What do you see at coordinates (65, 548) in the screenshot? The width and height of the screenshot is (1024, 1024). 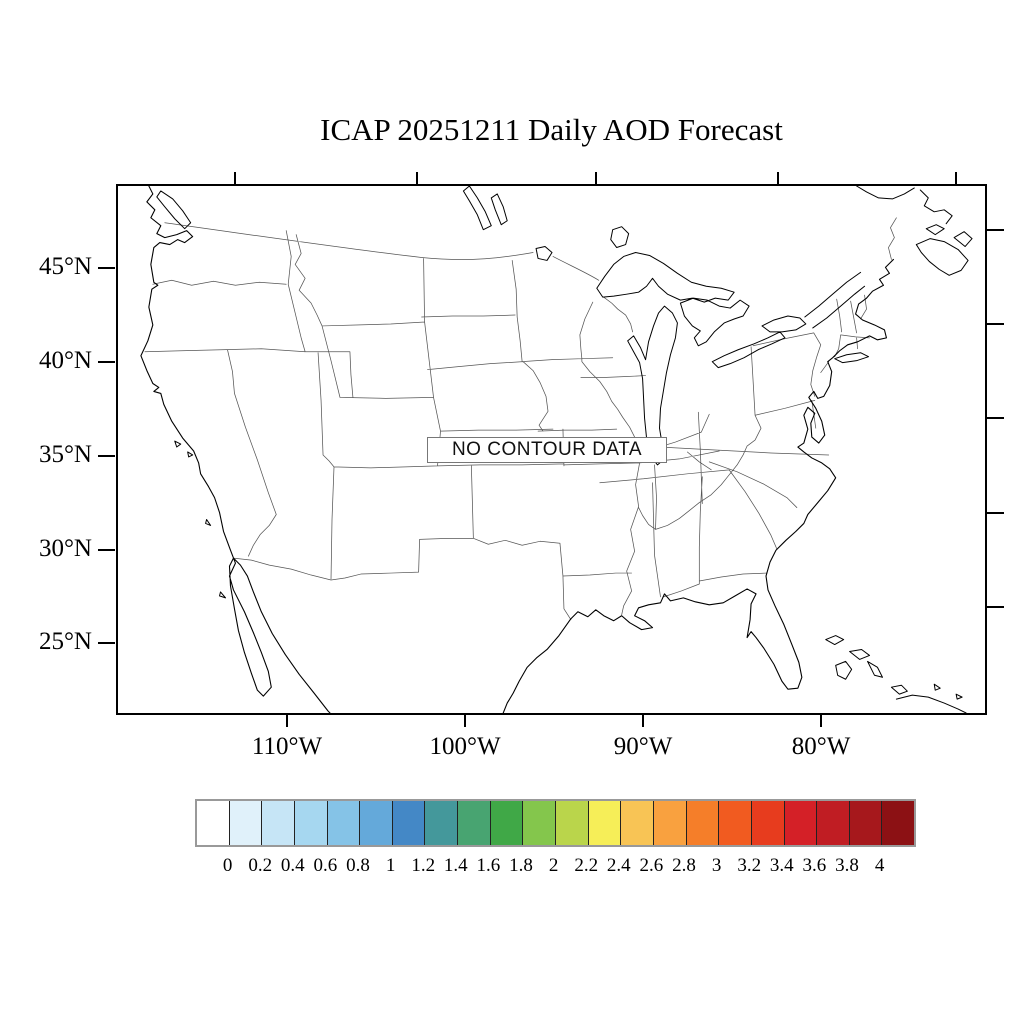 I see `y-axis-label: 30°N` at bounding box center [65, 548].